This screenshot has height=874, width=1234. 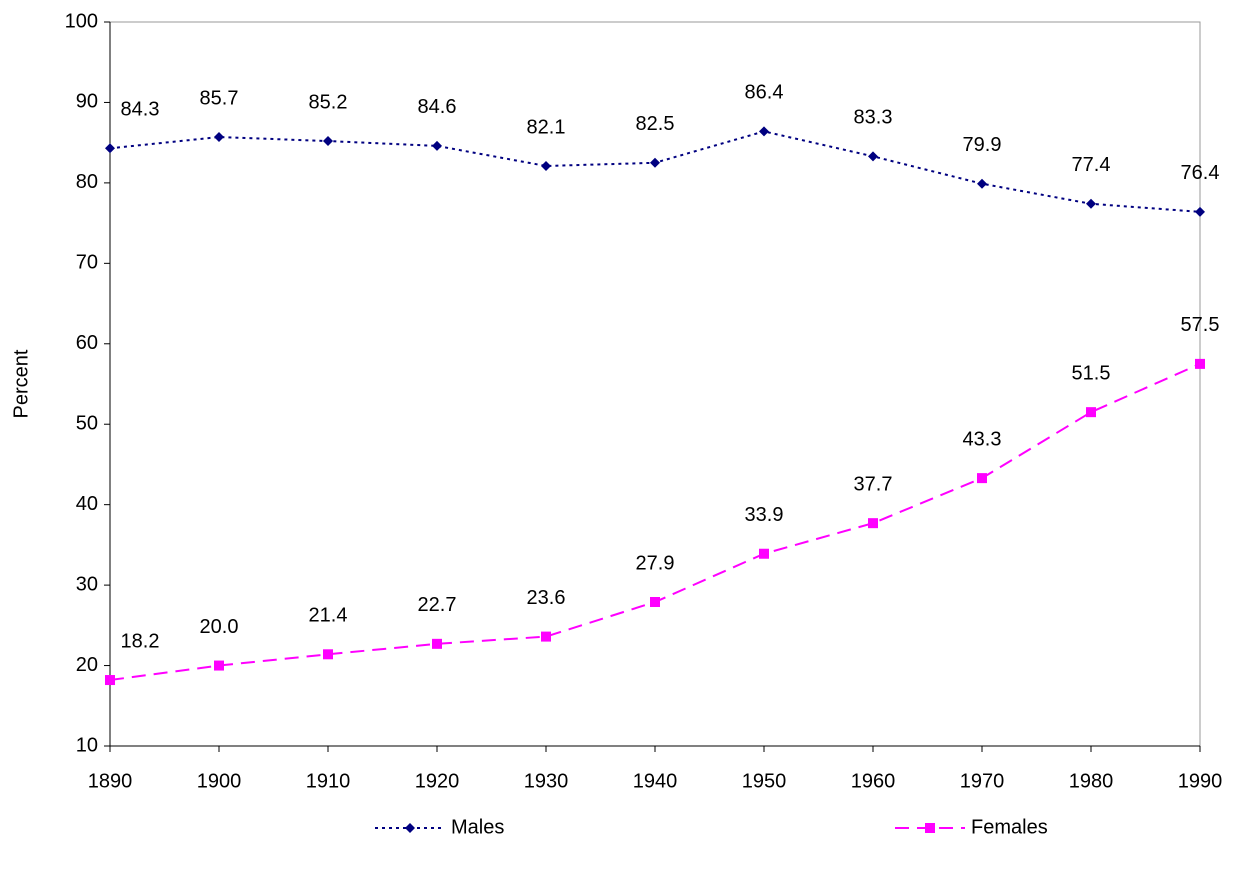 I want to click on data-label: 86.4, so click(x=764, y=93).